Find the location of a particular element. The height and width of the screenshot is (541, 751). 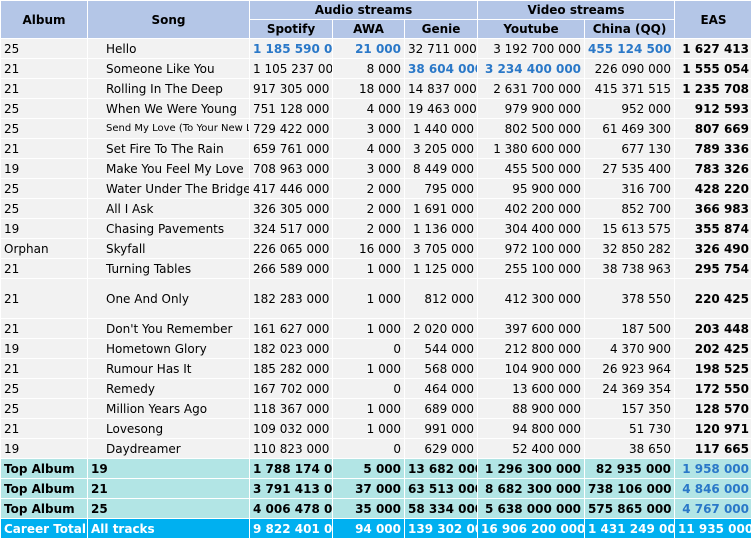

cell-china-qq: 187 500 is located at coordinates (630, 328).